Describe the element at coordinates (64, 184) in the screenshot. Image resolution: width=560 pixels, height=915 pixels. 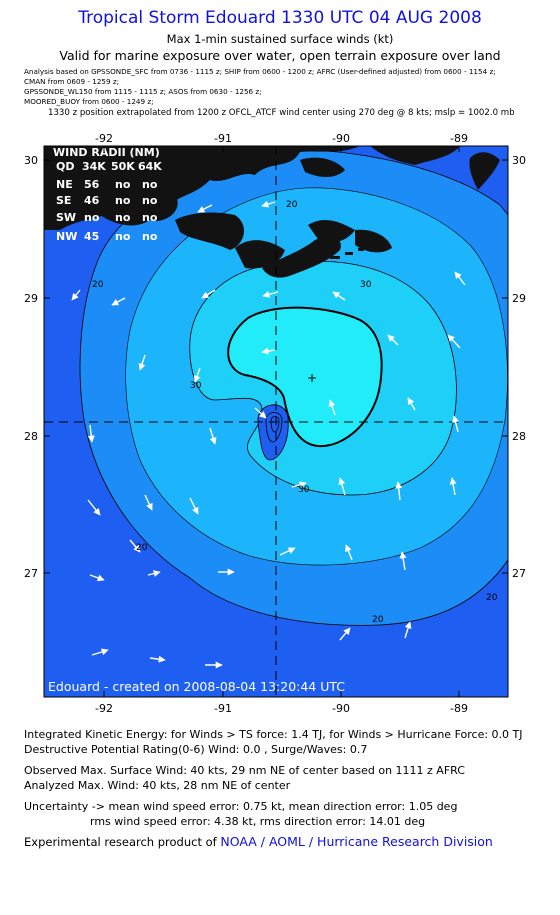
I see `wind-radii-quadrant: NE` at that location.